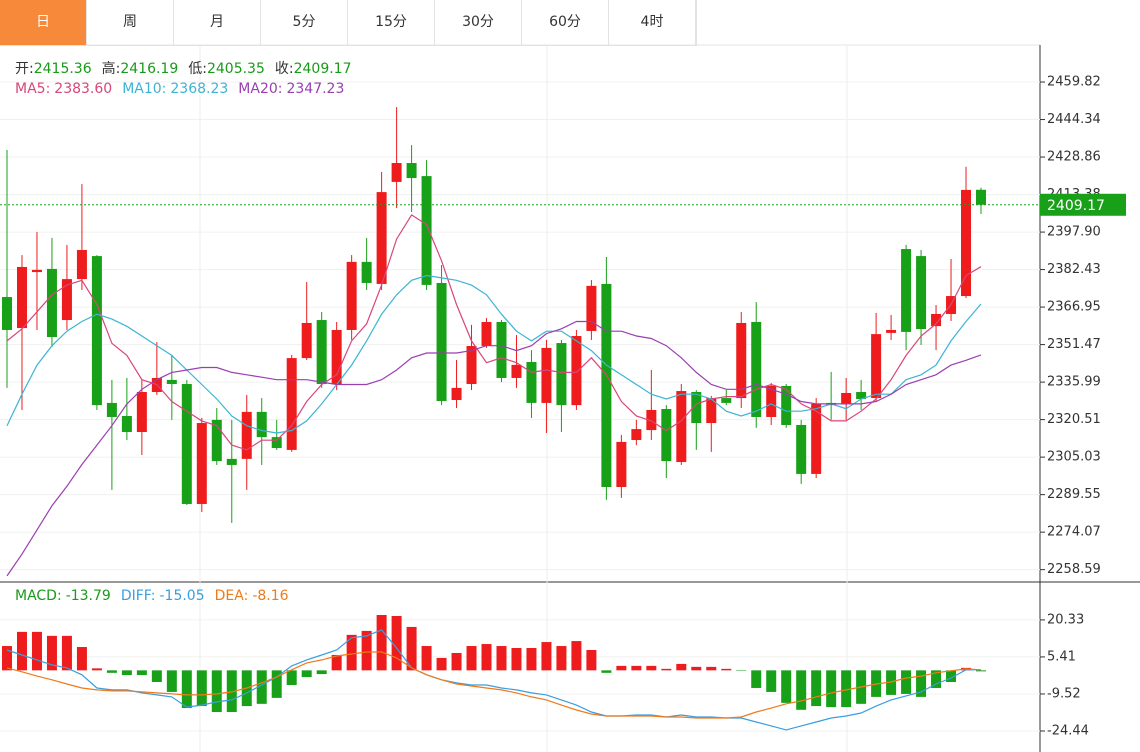 This screenshot has height=752, width=1140. What do you see at coordinates (43, 22) in the screenshot?
I see `tab: 日` at bounding box center [43, 22].